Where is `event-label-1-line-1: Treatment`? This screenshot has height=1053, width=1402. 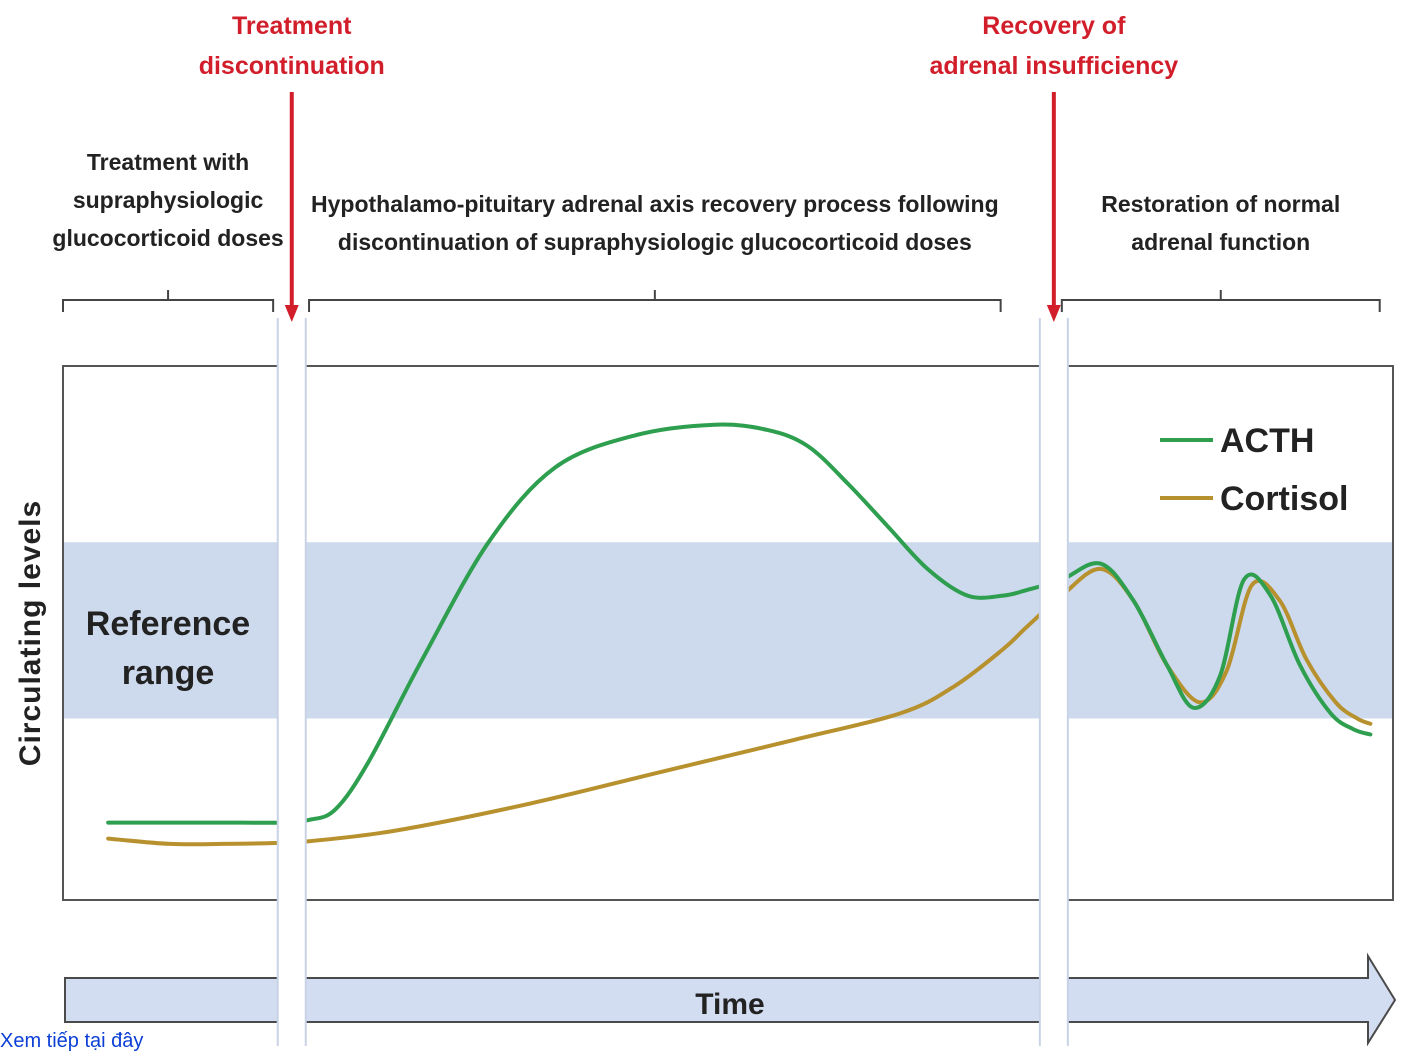
event-label-1-line-1: Treatment is located at coordinates (292, 26).